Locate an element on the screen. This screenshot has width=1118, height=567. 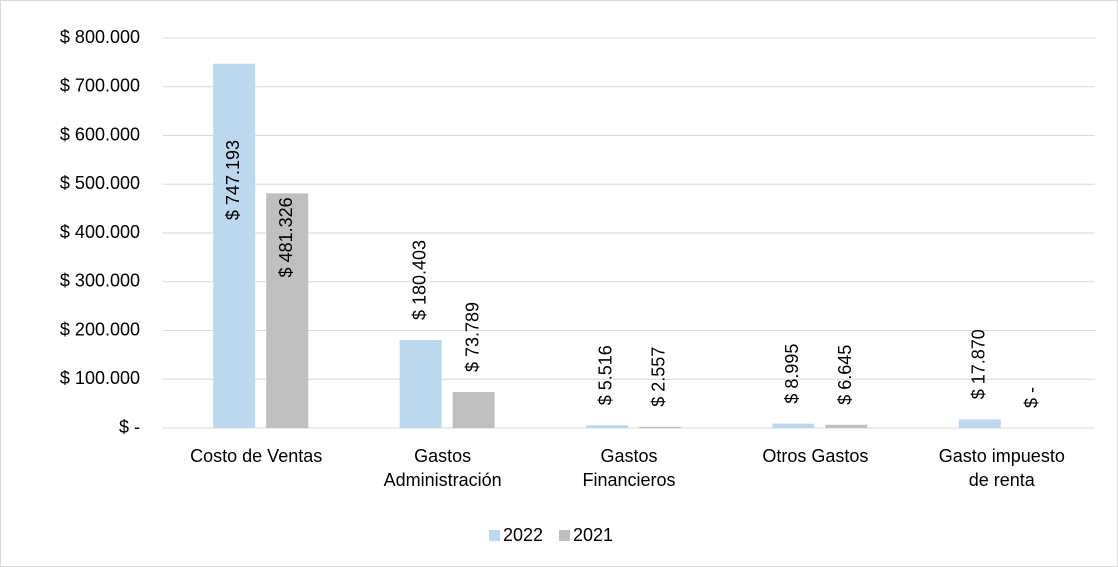
legend-label: 2022 is located at coordinates (523, 535).